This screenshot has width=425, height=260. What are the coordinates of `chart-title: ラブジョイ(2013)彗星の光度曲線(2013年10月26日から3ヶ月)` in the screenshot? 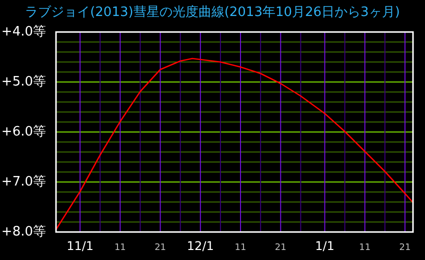 It's located at (212, 12).